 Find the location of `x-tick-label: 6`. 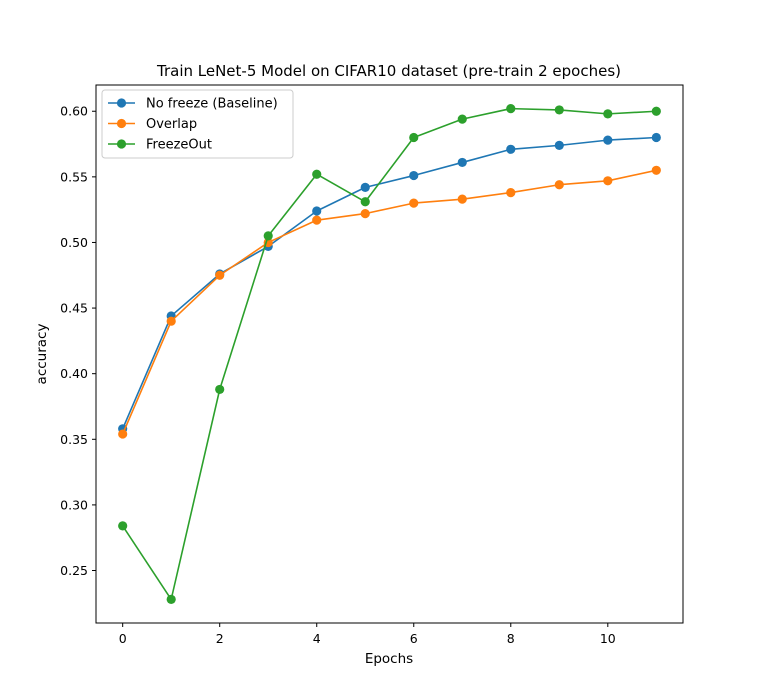

x-tick-label: 6 is located at coordinates (414, 638).